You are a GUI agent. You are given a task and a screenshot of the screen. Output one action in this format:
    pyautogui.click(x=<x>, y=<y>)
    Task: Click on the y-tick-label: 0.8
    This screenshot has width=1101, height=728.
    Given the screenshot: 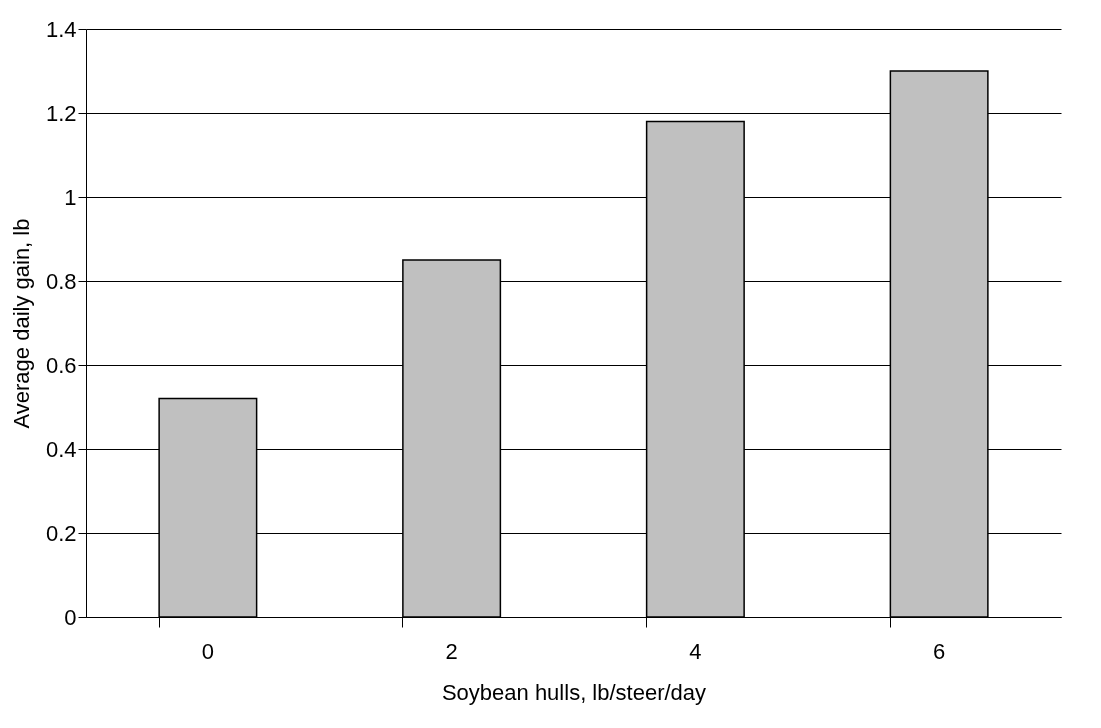 What is the action you would take?
    pyautogui.click(x=61, y=281)
    